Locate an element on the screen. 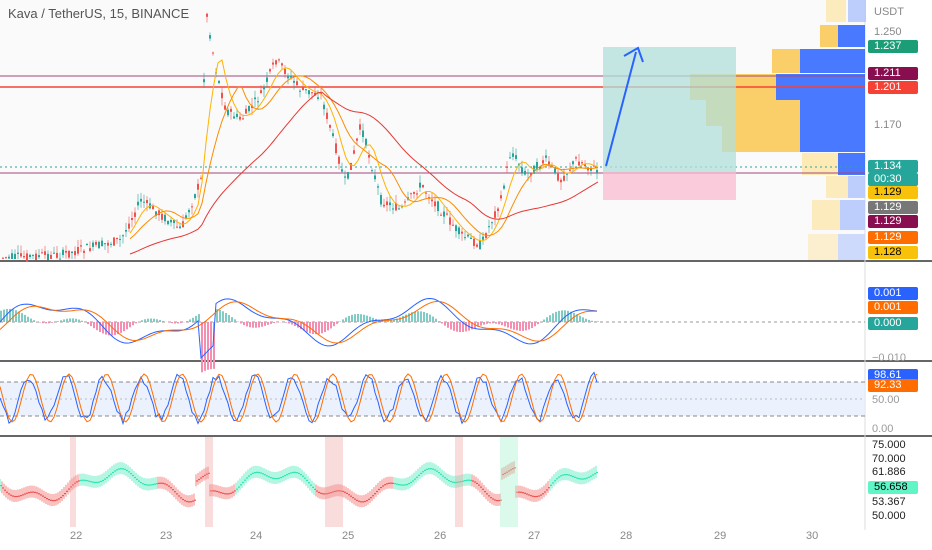 The width and height of the screenshot is (932, 550). macd-bottom-label: −0.010 is located at coordinates (889, 358).